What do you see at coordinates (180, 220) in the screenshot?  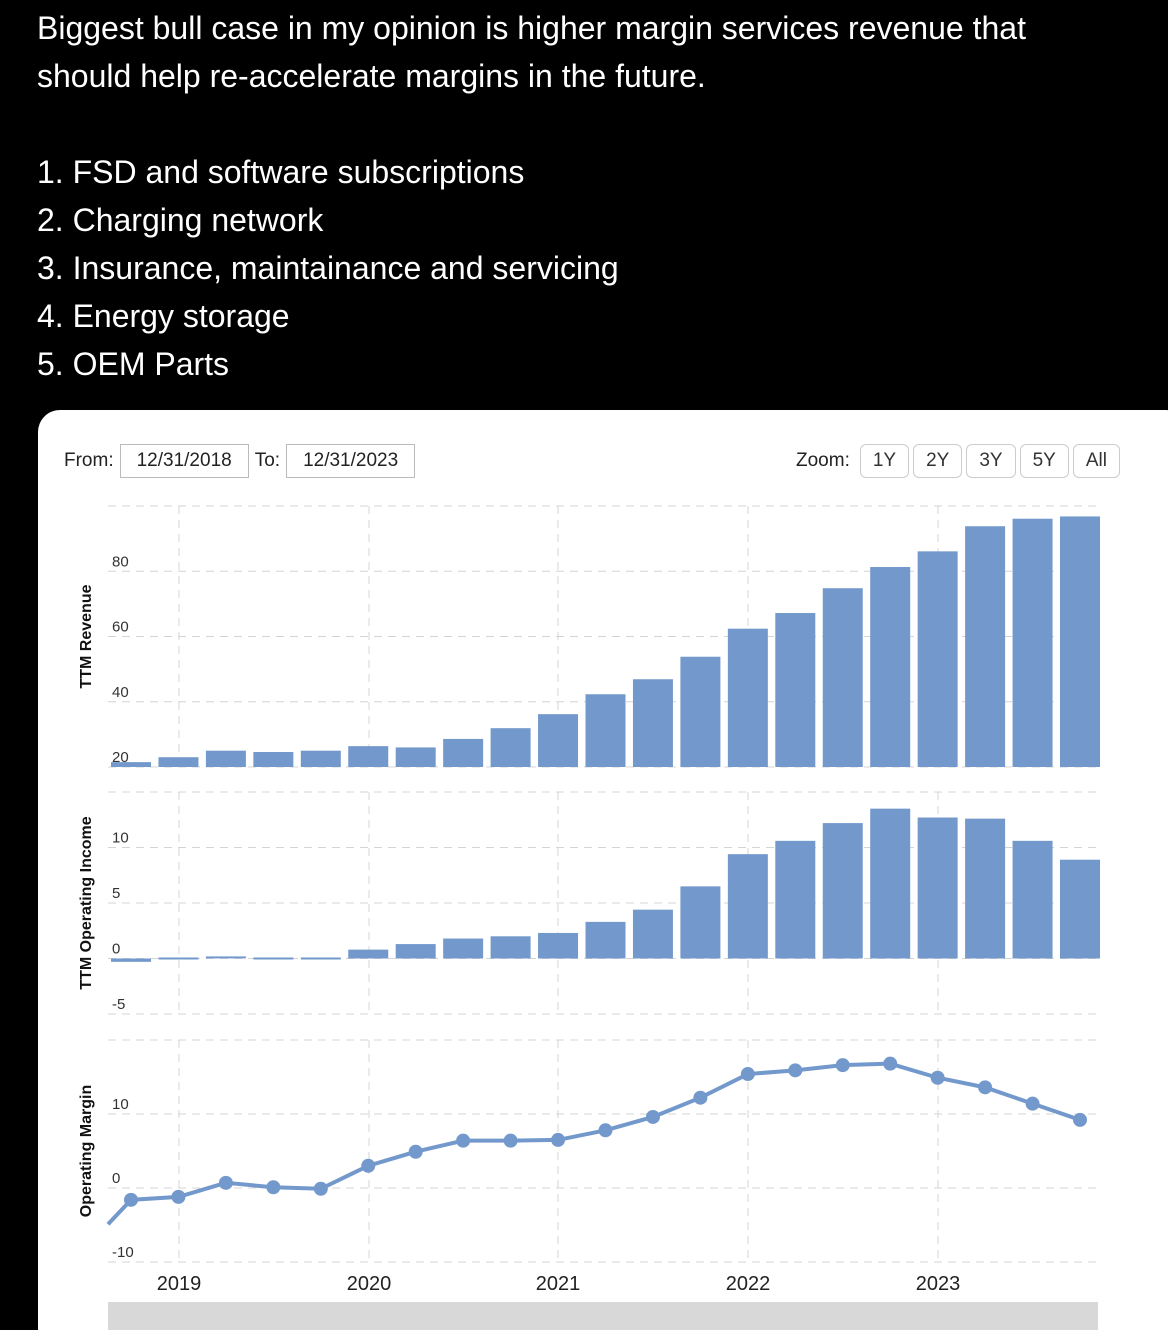 I see `list-item: 2. Charging network` at bounding box center [180, 220].